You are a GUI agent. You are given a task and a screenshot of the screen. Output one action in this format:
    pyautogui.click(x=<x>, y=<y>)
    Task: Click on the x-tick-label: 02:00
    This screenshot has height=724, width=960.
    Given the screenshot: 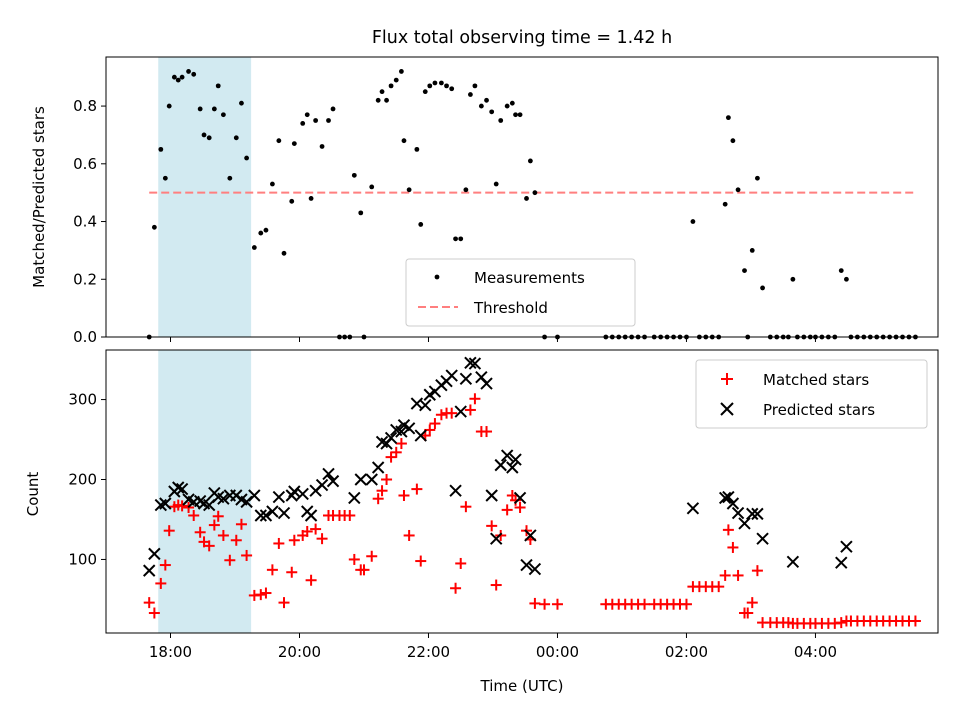 What is the action you would take?
    pyautogui.click(x=686, y=652)
    